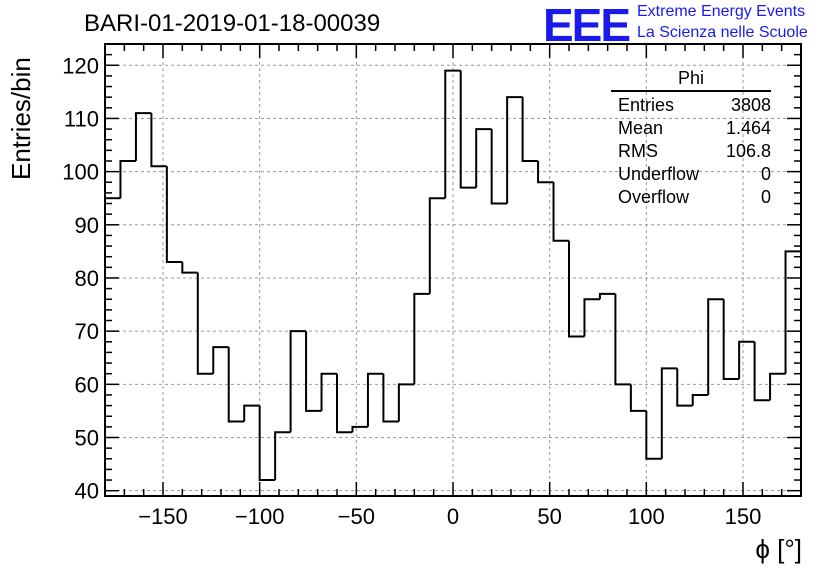 The height and width of the screenshot is (572, 836). What do you see at coordinates (691, 128) in the screenshot?
I see `stats-row-mean: Mean 1.464` at bounding box center [691, 128].